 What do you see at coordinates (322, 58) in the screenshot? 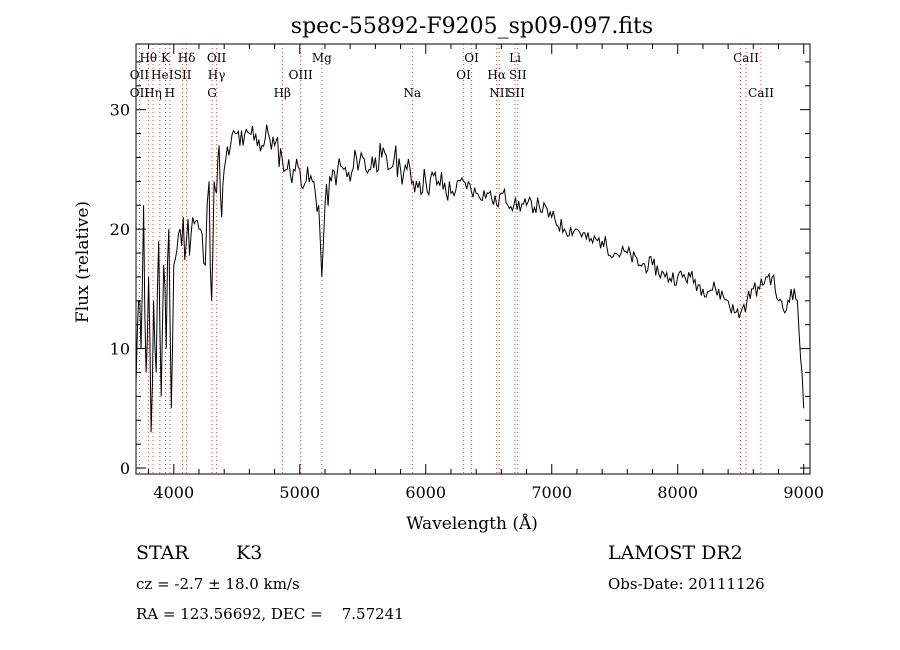
I see `line-label-13: Mg` at bounding box center [322, 58].